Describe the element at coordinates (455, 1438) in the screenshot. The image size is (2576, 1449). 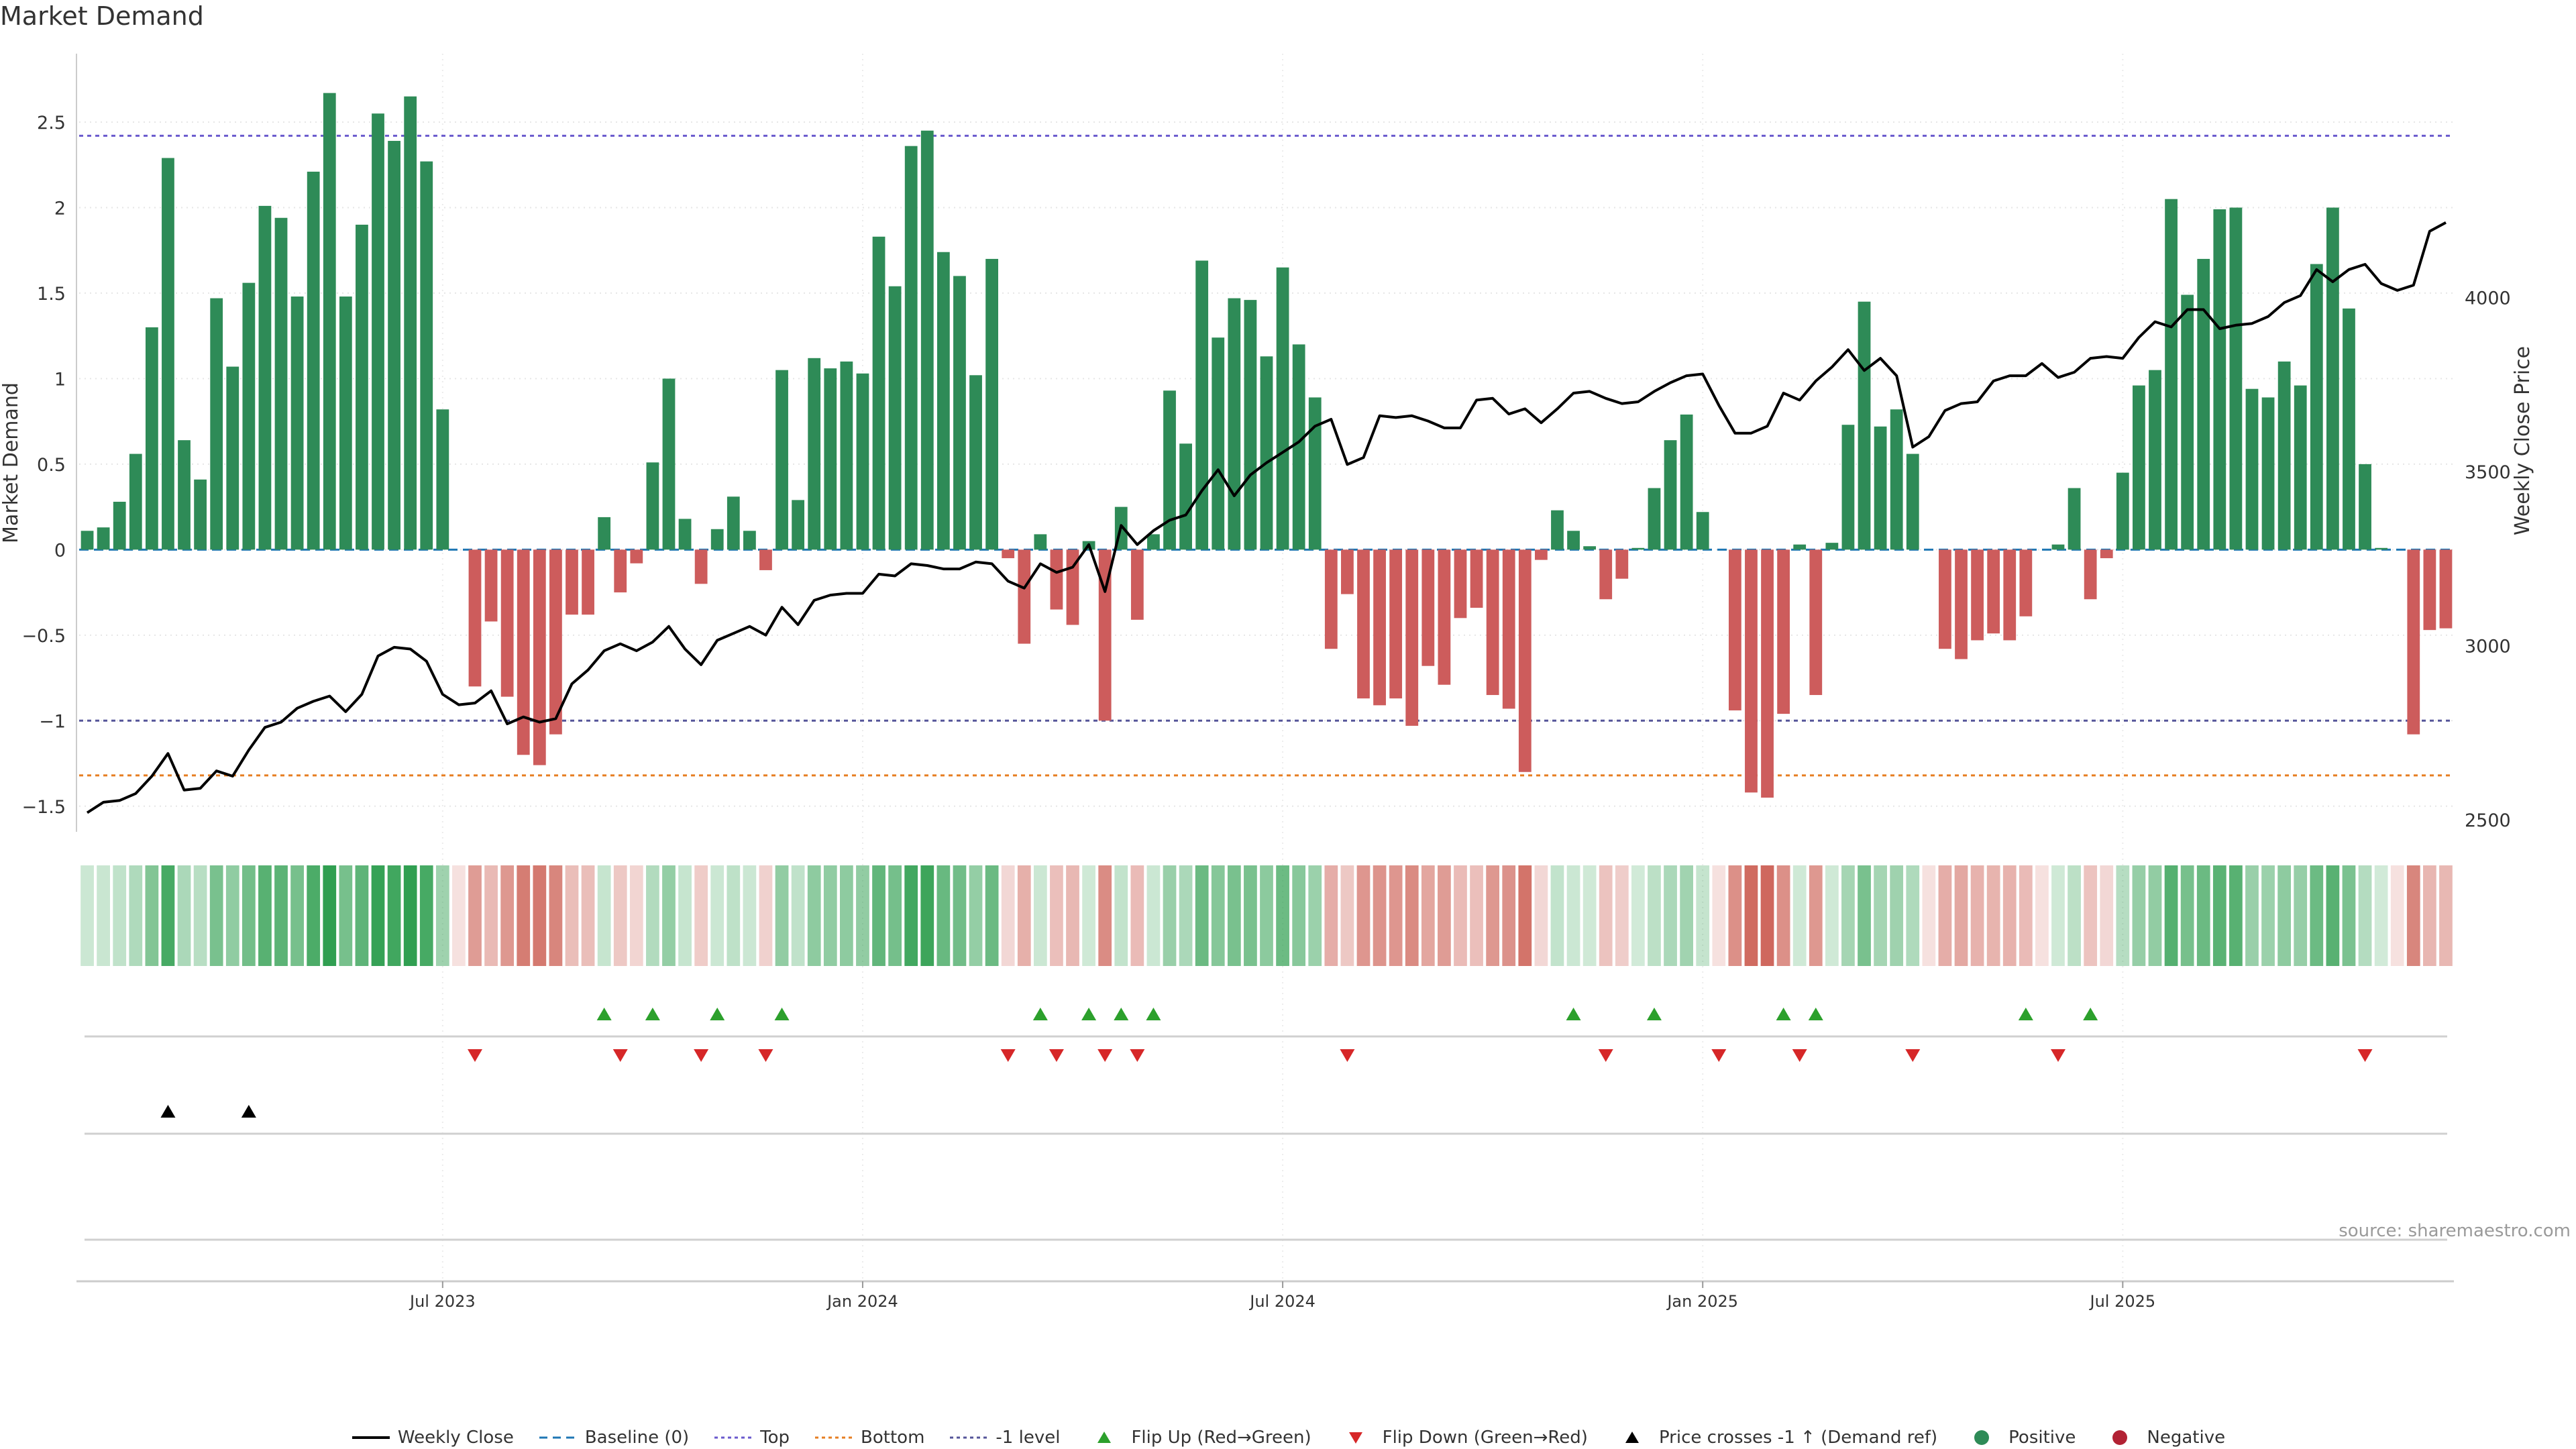
I see `legend-label: Weekly Close` at that location.